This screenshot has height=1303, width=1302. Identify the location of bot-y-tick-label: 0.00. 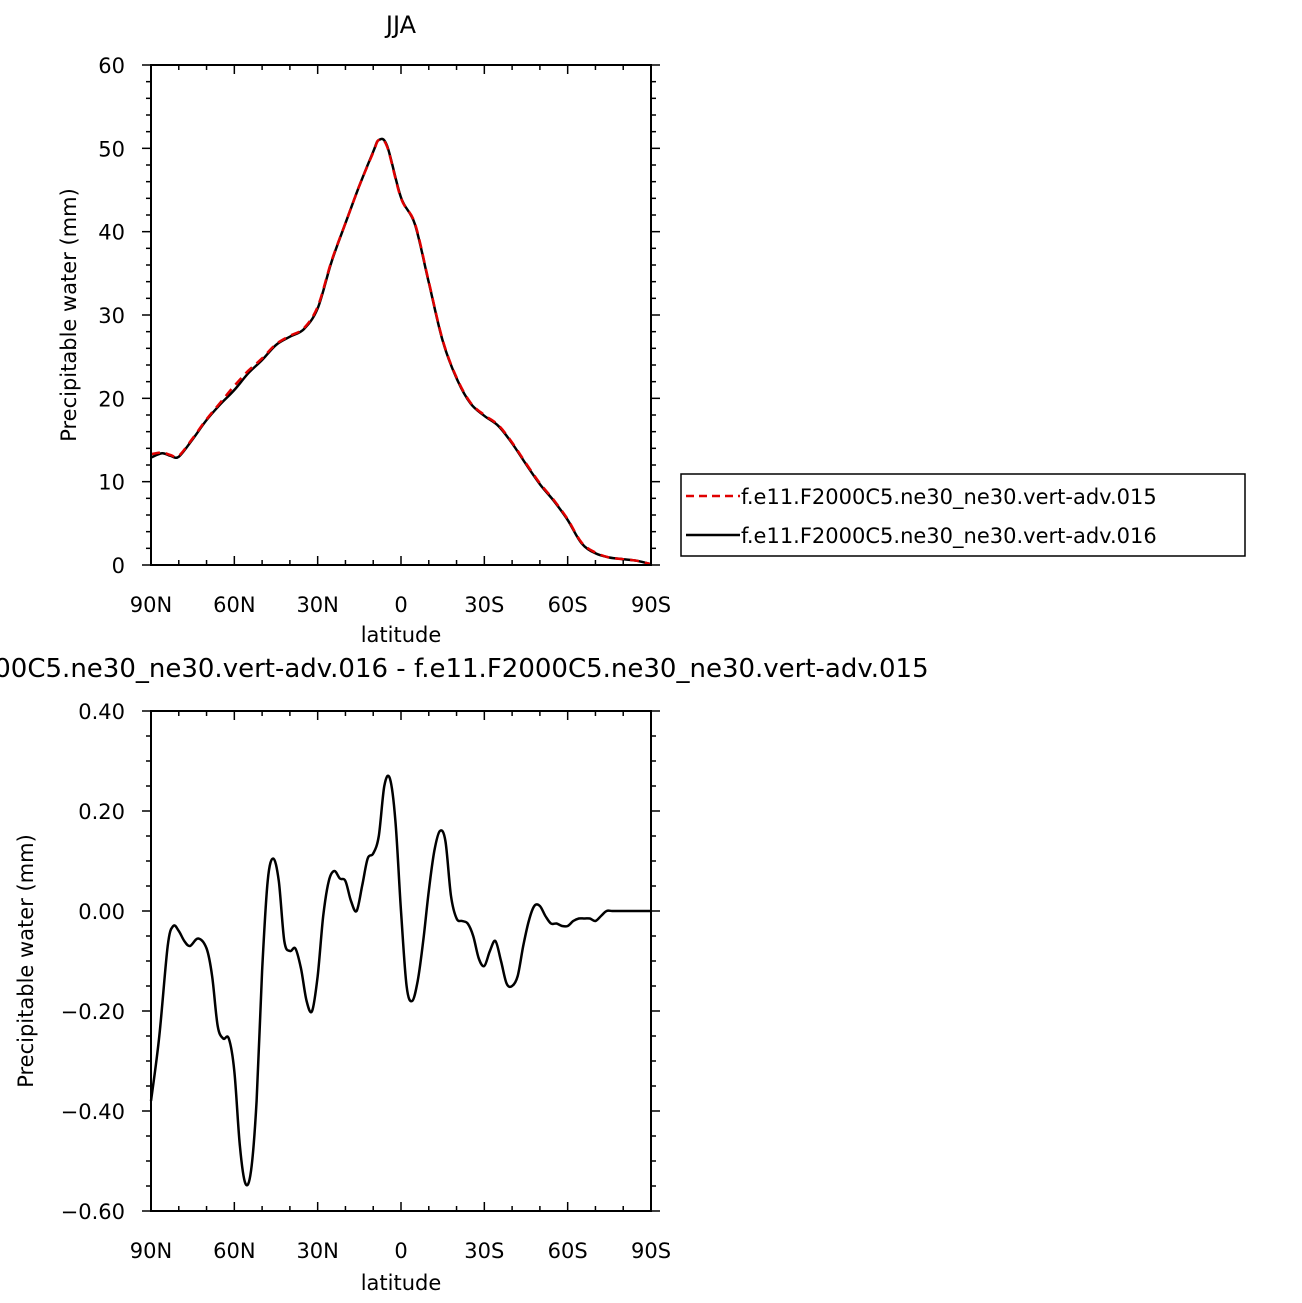
(101, 912).